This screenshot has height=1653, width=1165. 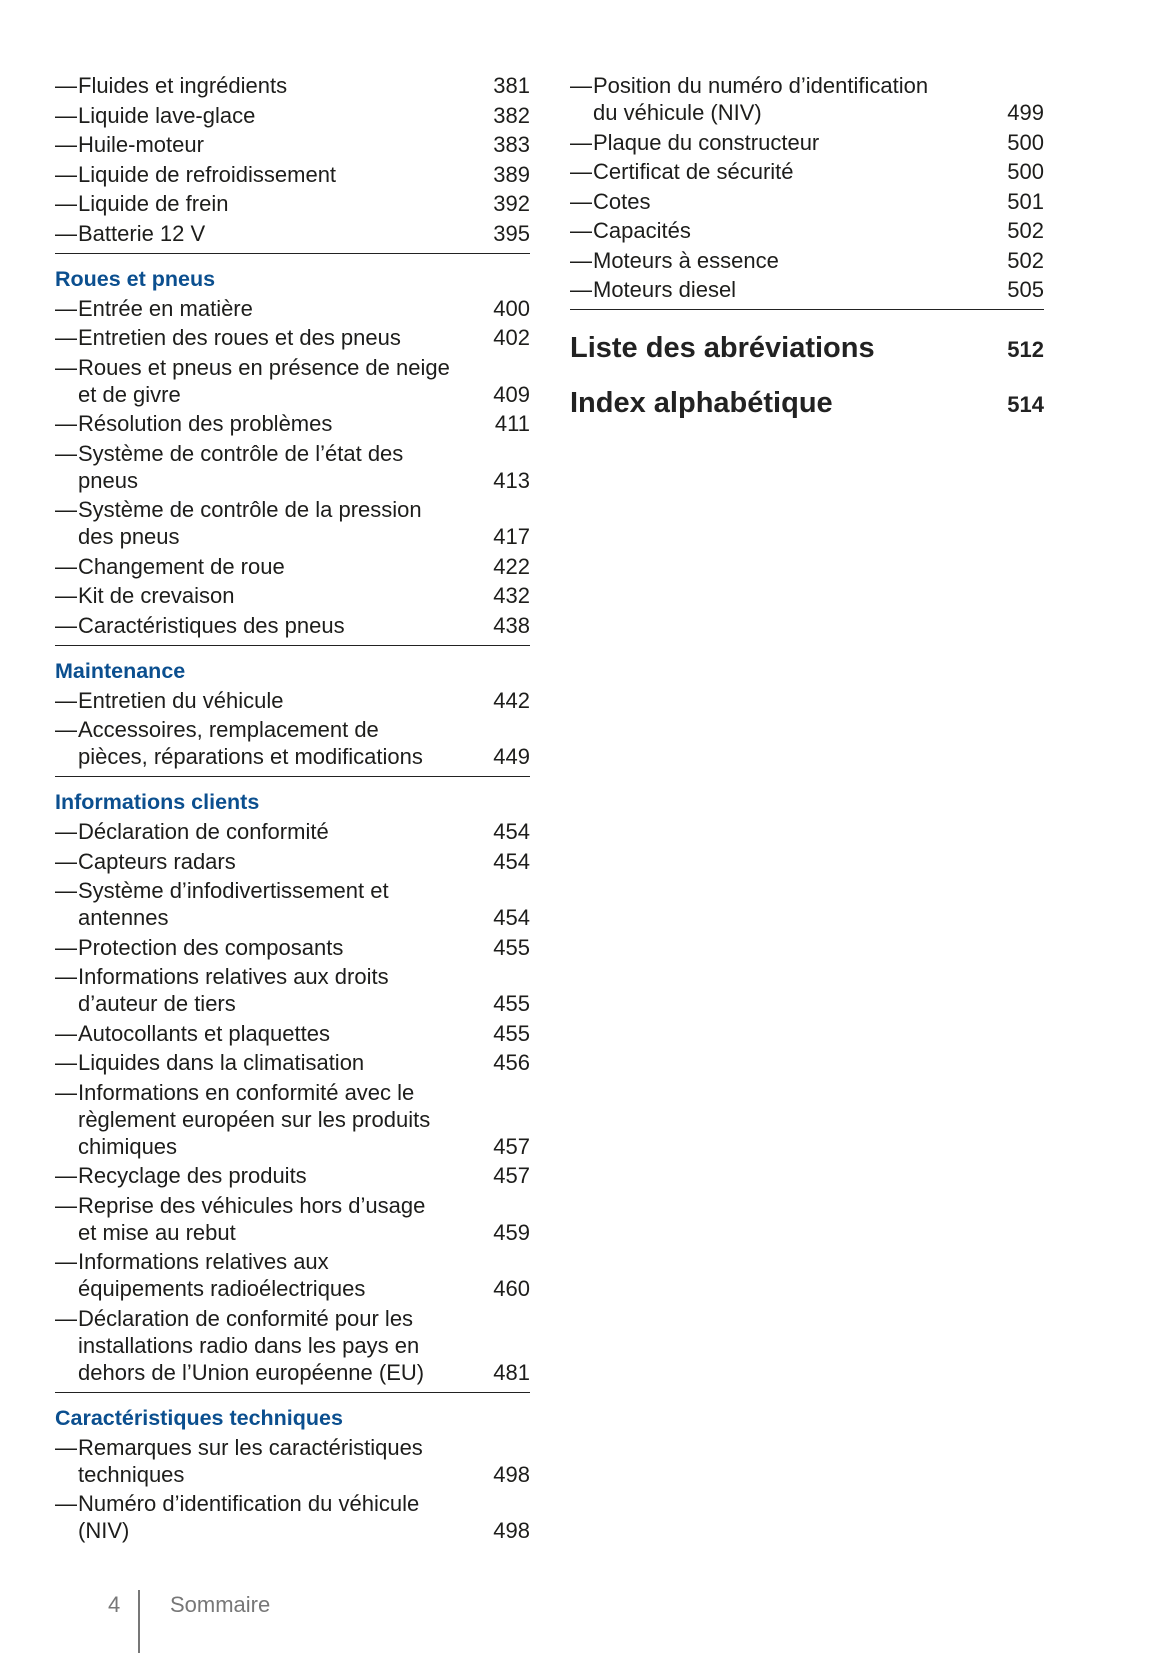 What do you see at coordinates (157, 861) in the screenshot?
I see `entry-title: Capteurs radars` at bounding box center [157, 861].